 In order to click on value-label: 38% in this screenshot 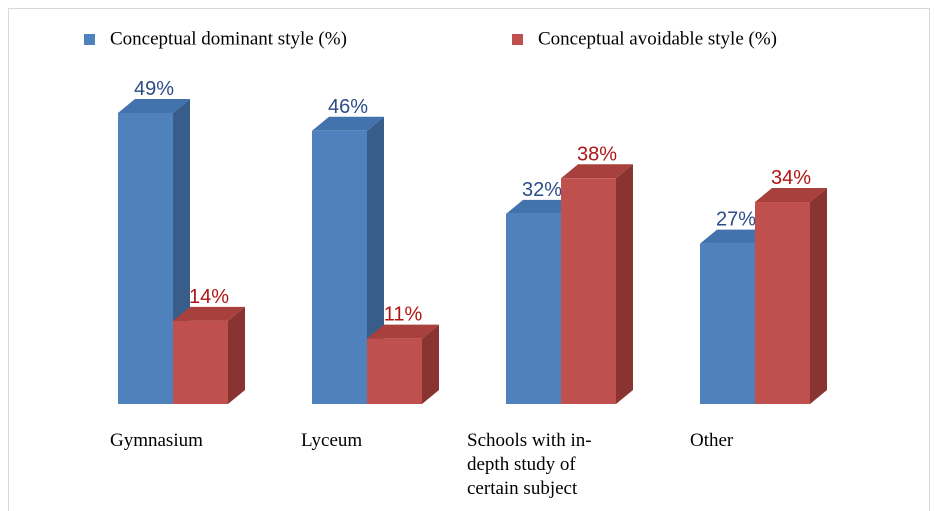, I will do `click(597, 154)`.